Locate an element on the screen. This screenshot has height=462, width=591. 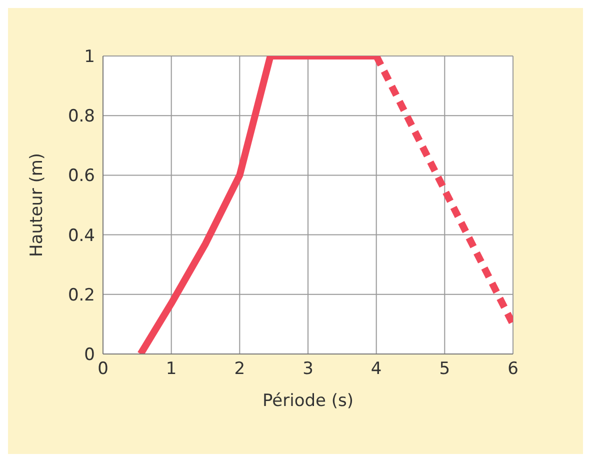
y-tick-label: 0.2 is located at coordinates (81, 295).